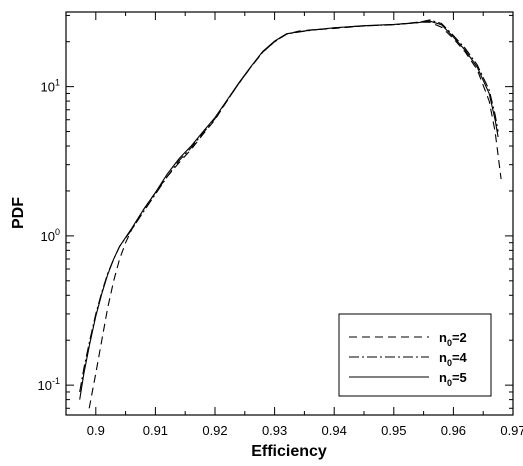 This screenshot has height=466, width=523. What do you see at coordinates (50, 86) in the screenshot?
I see `y-tick-label: 10¹` at bounding box center [50, 86].